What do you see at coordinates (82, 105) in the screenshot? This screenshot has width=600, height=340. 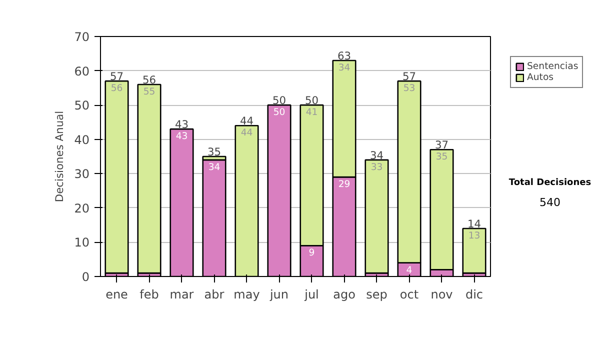 I see `y-tick-label: 50` at bounding box center [82, 105].